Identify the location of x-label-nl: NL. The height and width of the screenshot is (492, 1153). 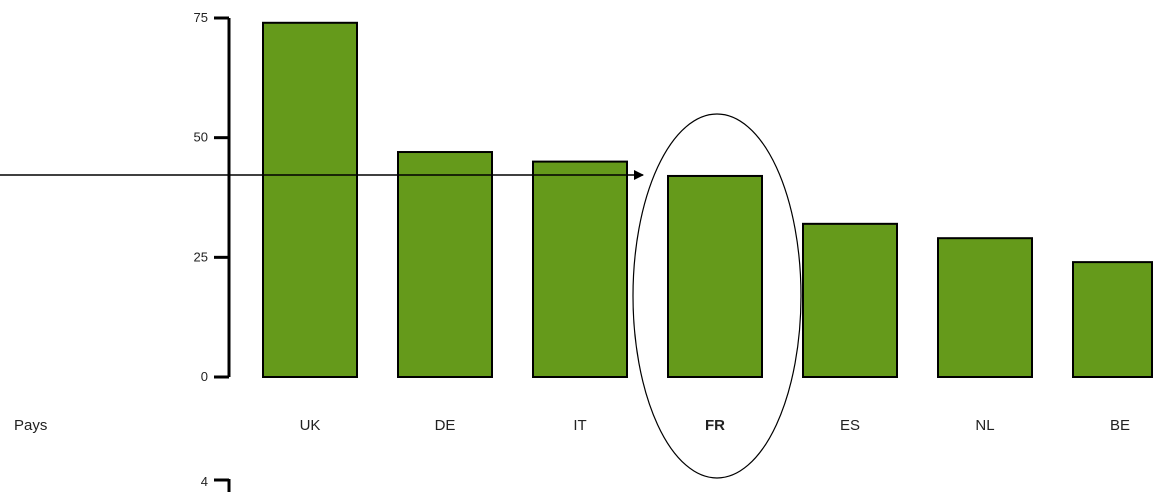
(984, 425).